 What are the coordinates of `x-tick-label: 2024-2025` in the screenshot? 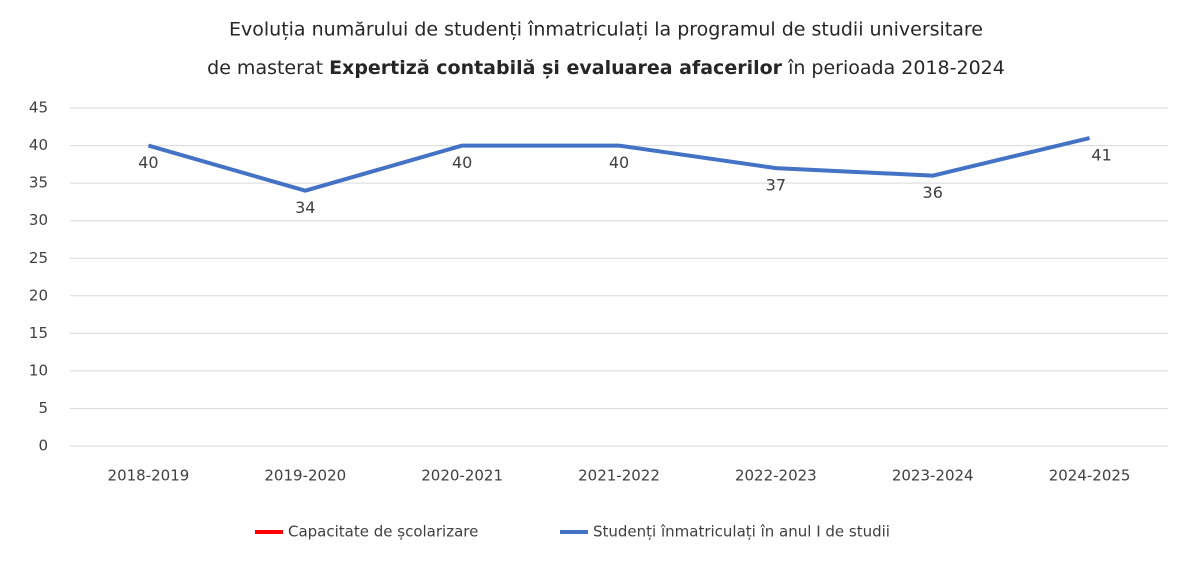 It's located at (1090, 476).